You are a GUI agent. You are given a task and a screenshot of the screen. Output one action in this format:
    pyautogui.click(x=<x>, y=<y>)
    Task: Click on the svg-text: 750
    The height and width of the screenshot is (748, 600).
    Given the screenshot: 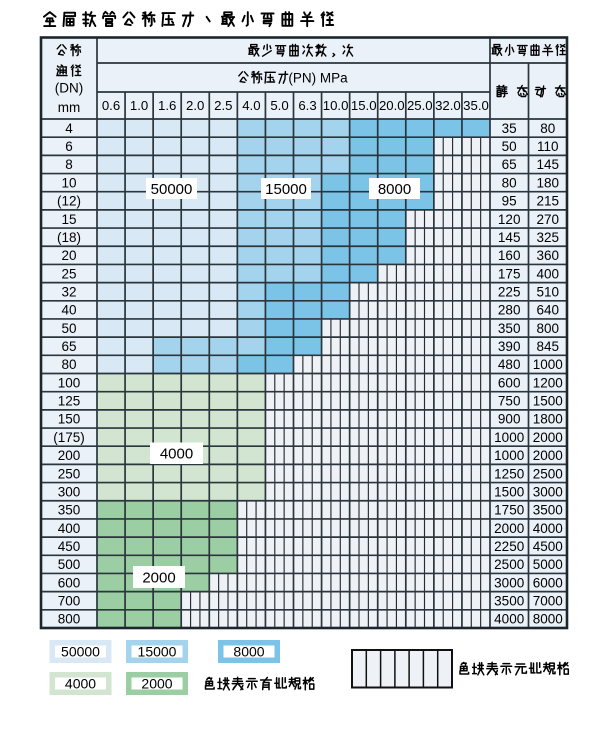 What is the action you would take?
    pyautogui.click(x=509, y=401)
    